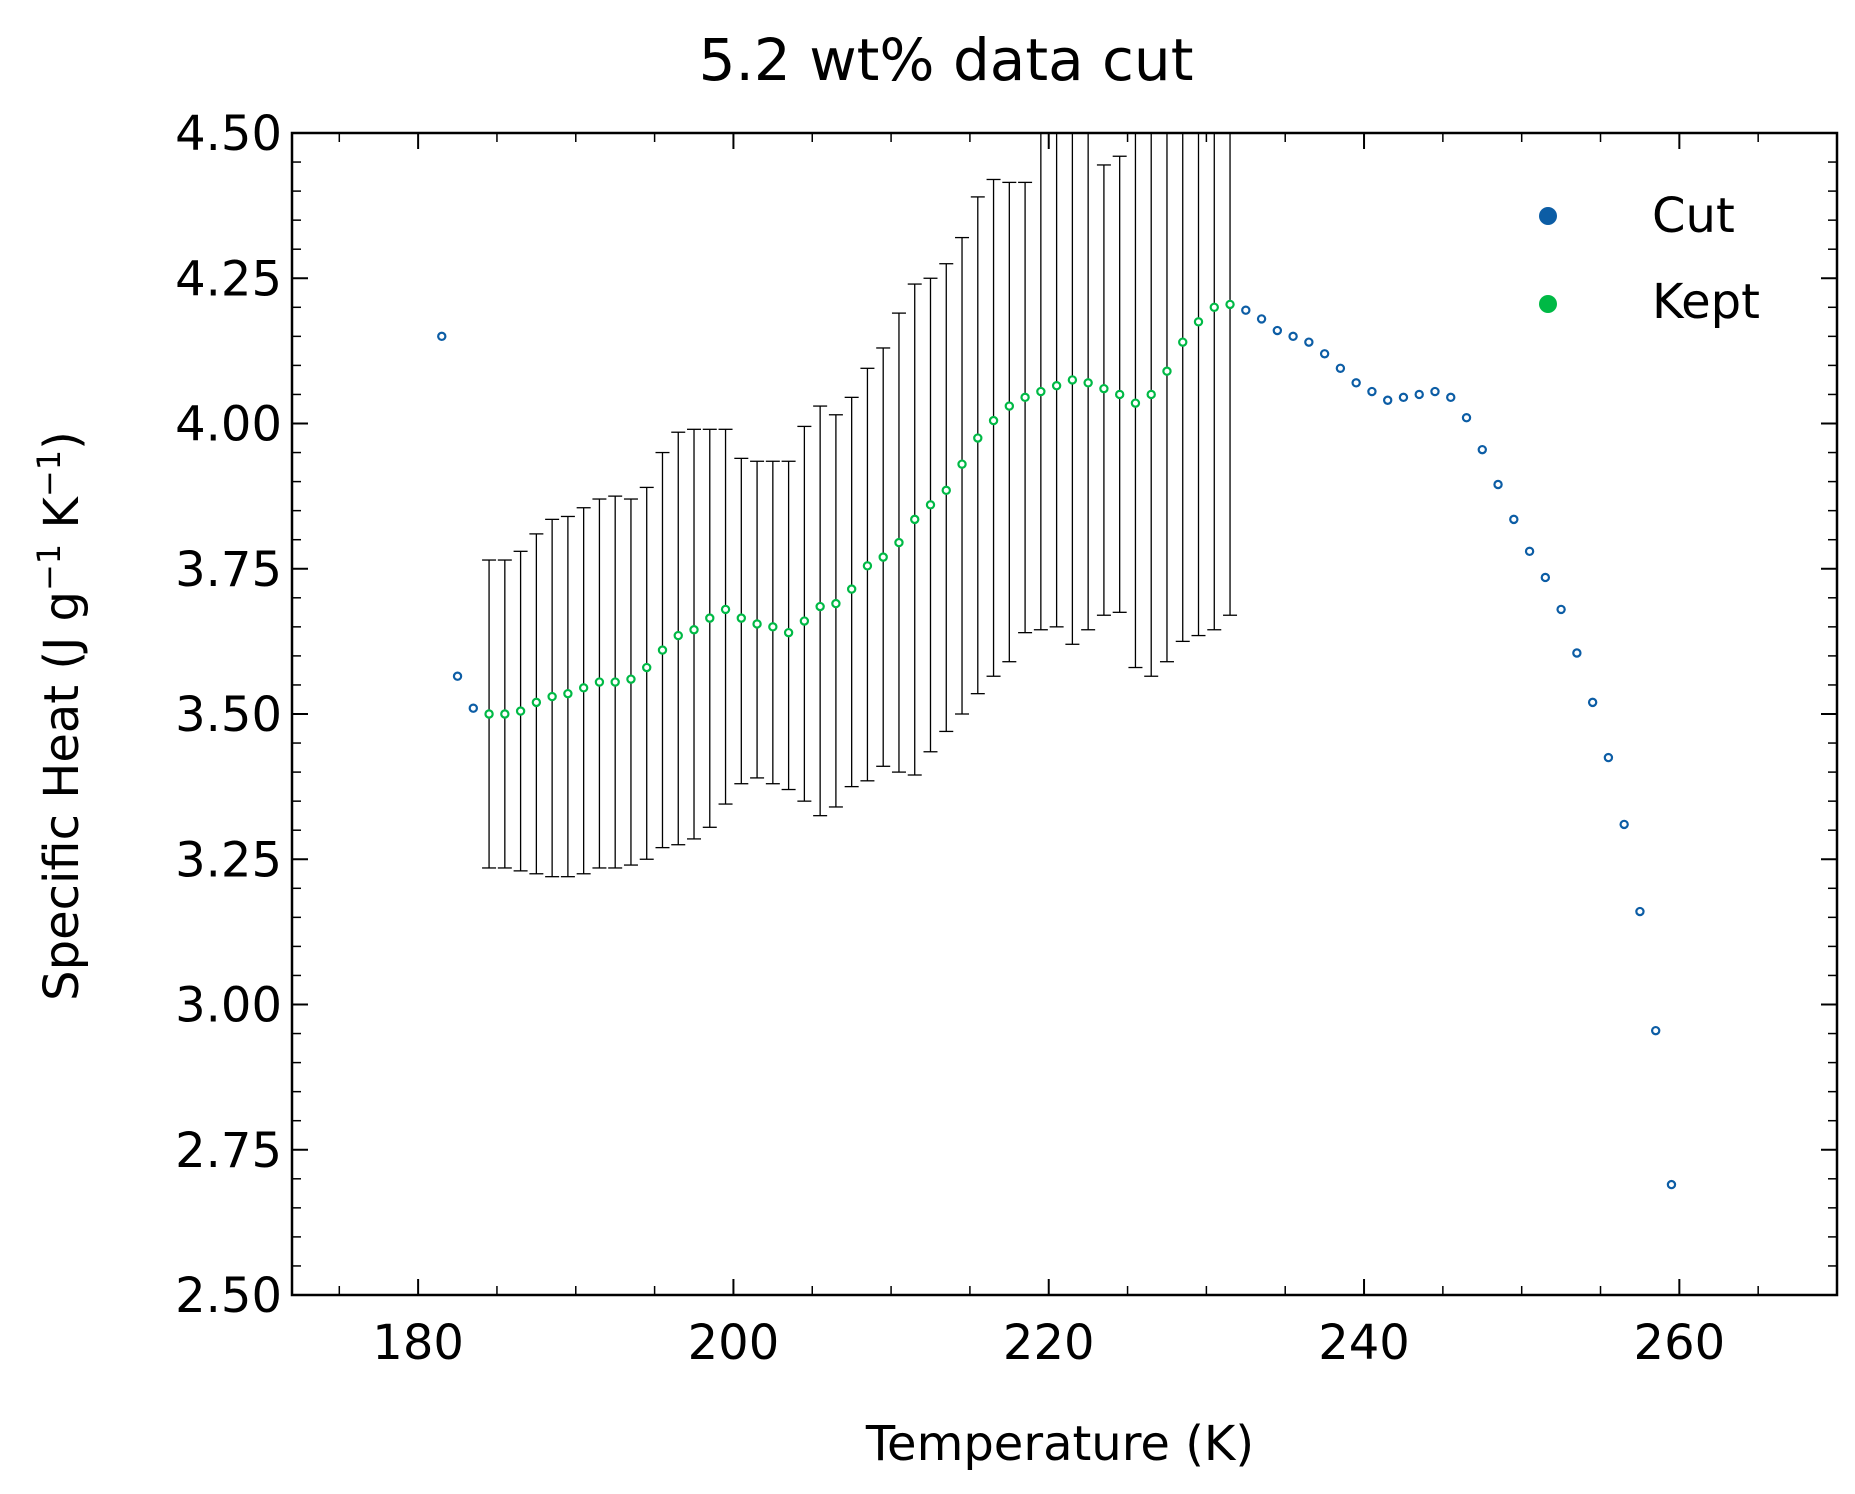 This screenshot has height=1494, width=1855. I want to click on legend-label-cut: Cut, so click(1693, 216).